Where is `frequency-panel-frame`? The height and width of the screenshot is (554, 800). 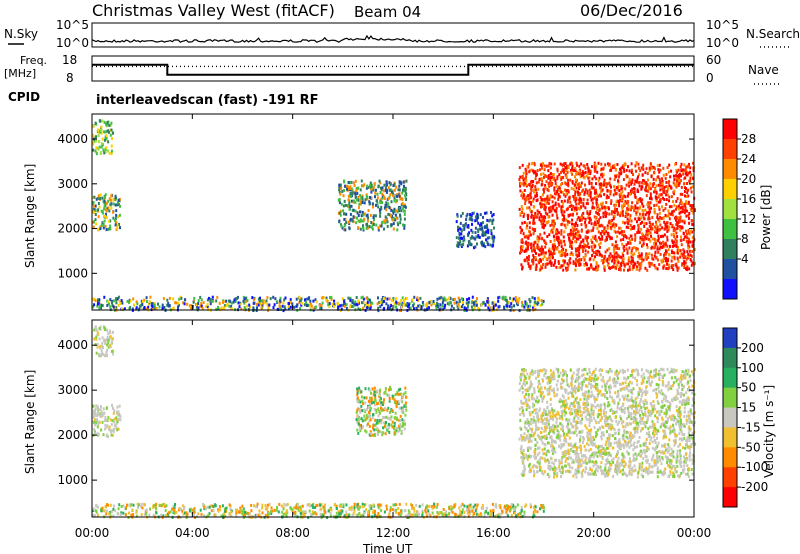
frequency-panel-frame is located at coordinates (393, 68).